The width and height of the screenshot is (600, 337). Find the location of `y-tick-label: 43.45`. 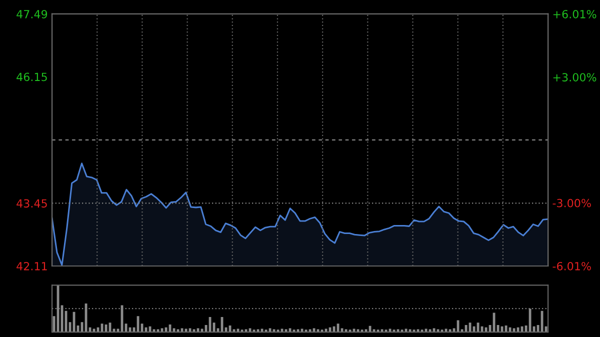

y-tick-label: 43.45 is located at coordinates (31, 203).